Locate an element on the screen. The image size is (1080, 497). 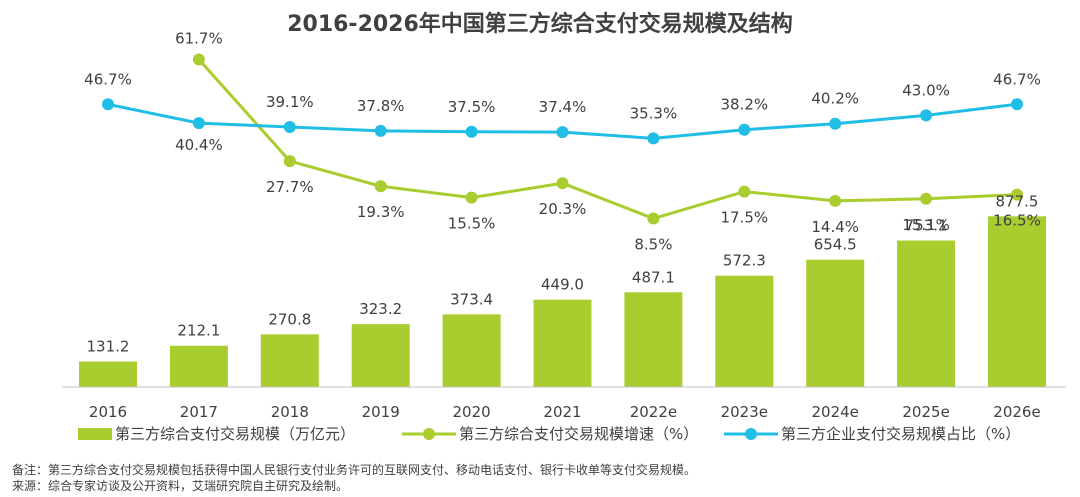
x-tick-2021: 2021 is located at coordinates (562, 412).